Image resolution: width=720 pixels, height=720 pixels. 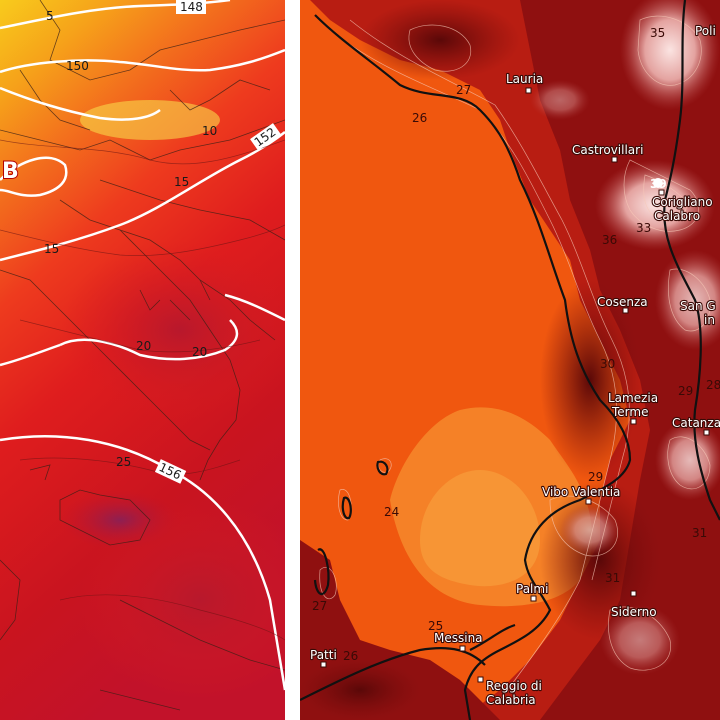 I want to click on isotherm-15-label-b: 15, so click(x=51, y=249).